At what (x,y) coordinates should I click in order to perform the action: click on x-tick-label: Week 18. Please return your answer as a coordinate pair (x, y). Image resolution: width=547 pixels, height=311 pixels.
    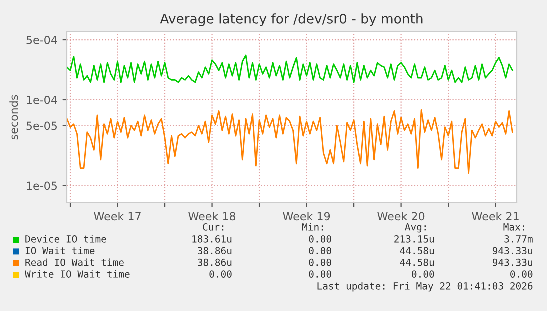
    Looking at the image, I should click on (212, 216).